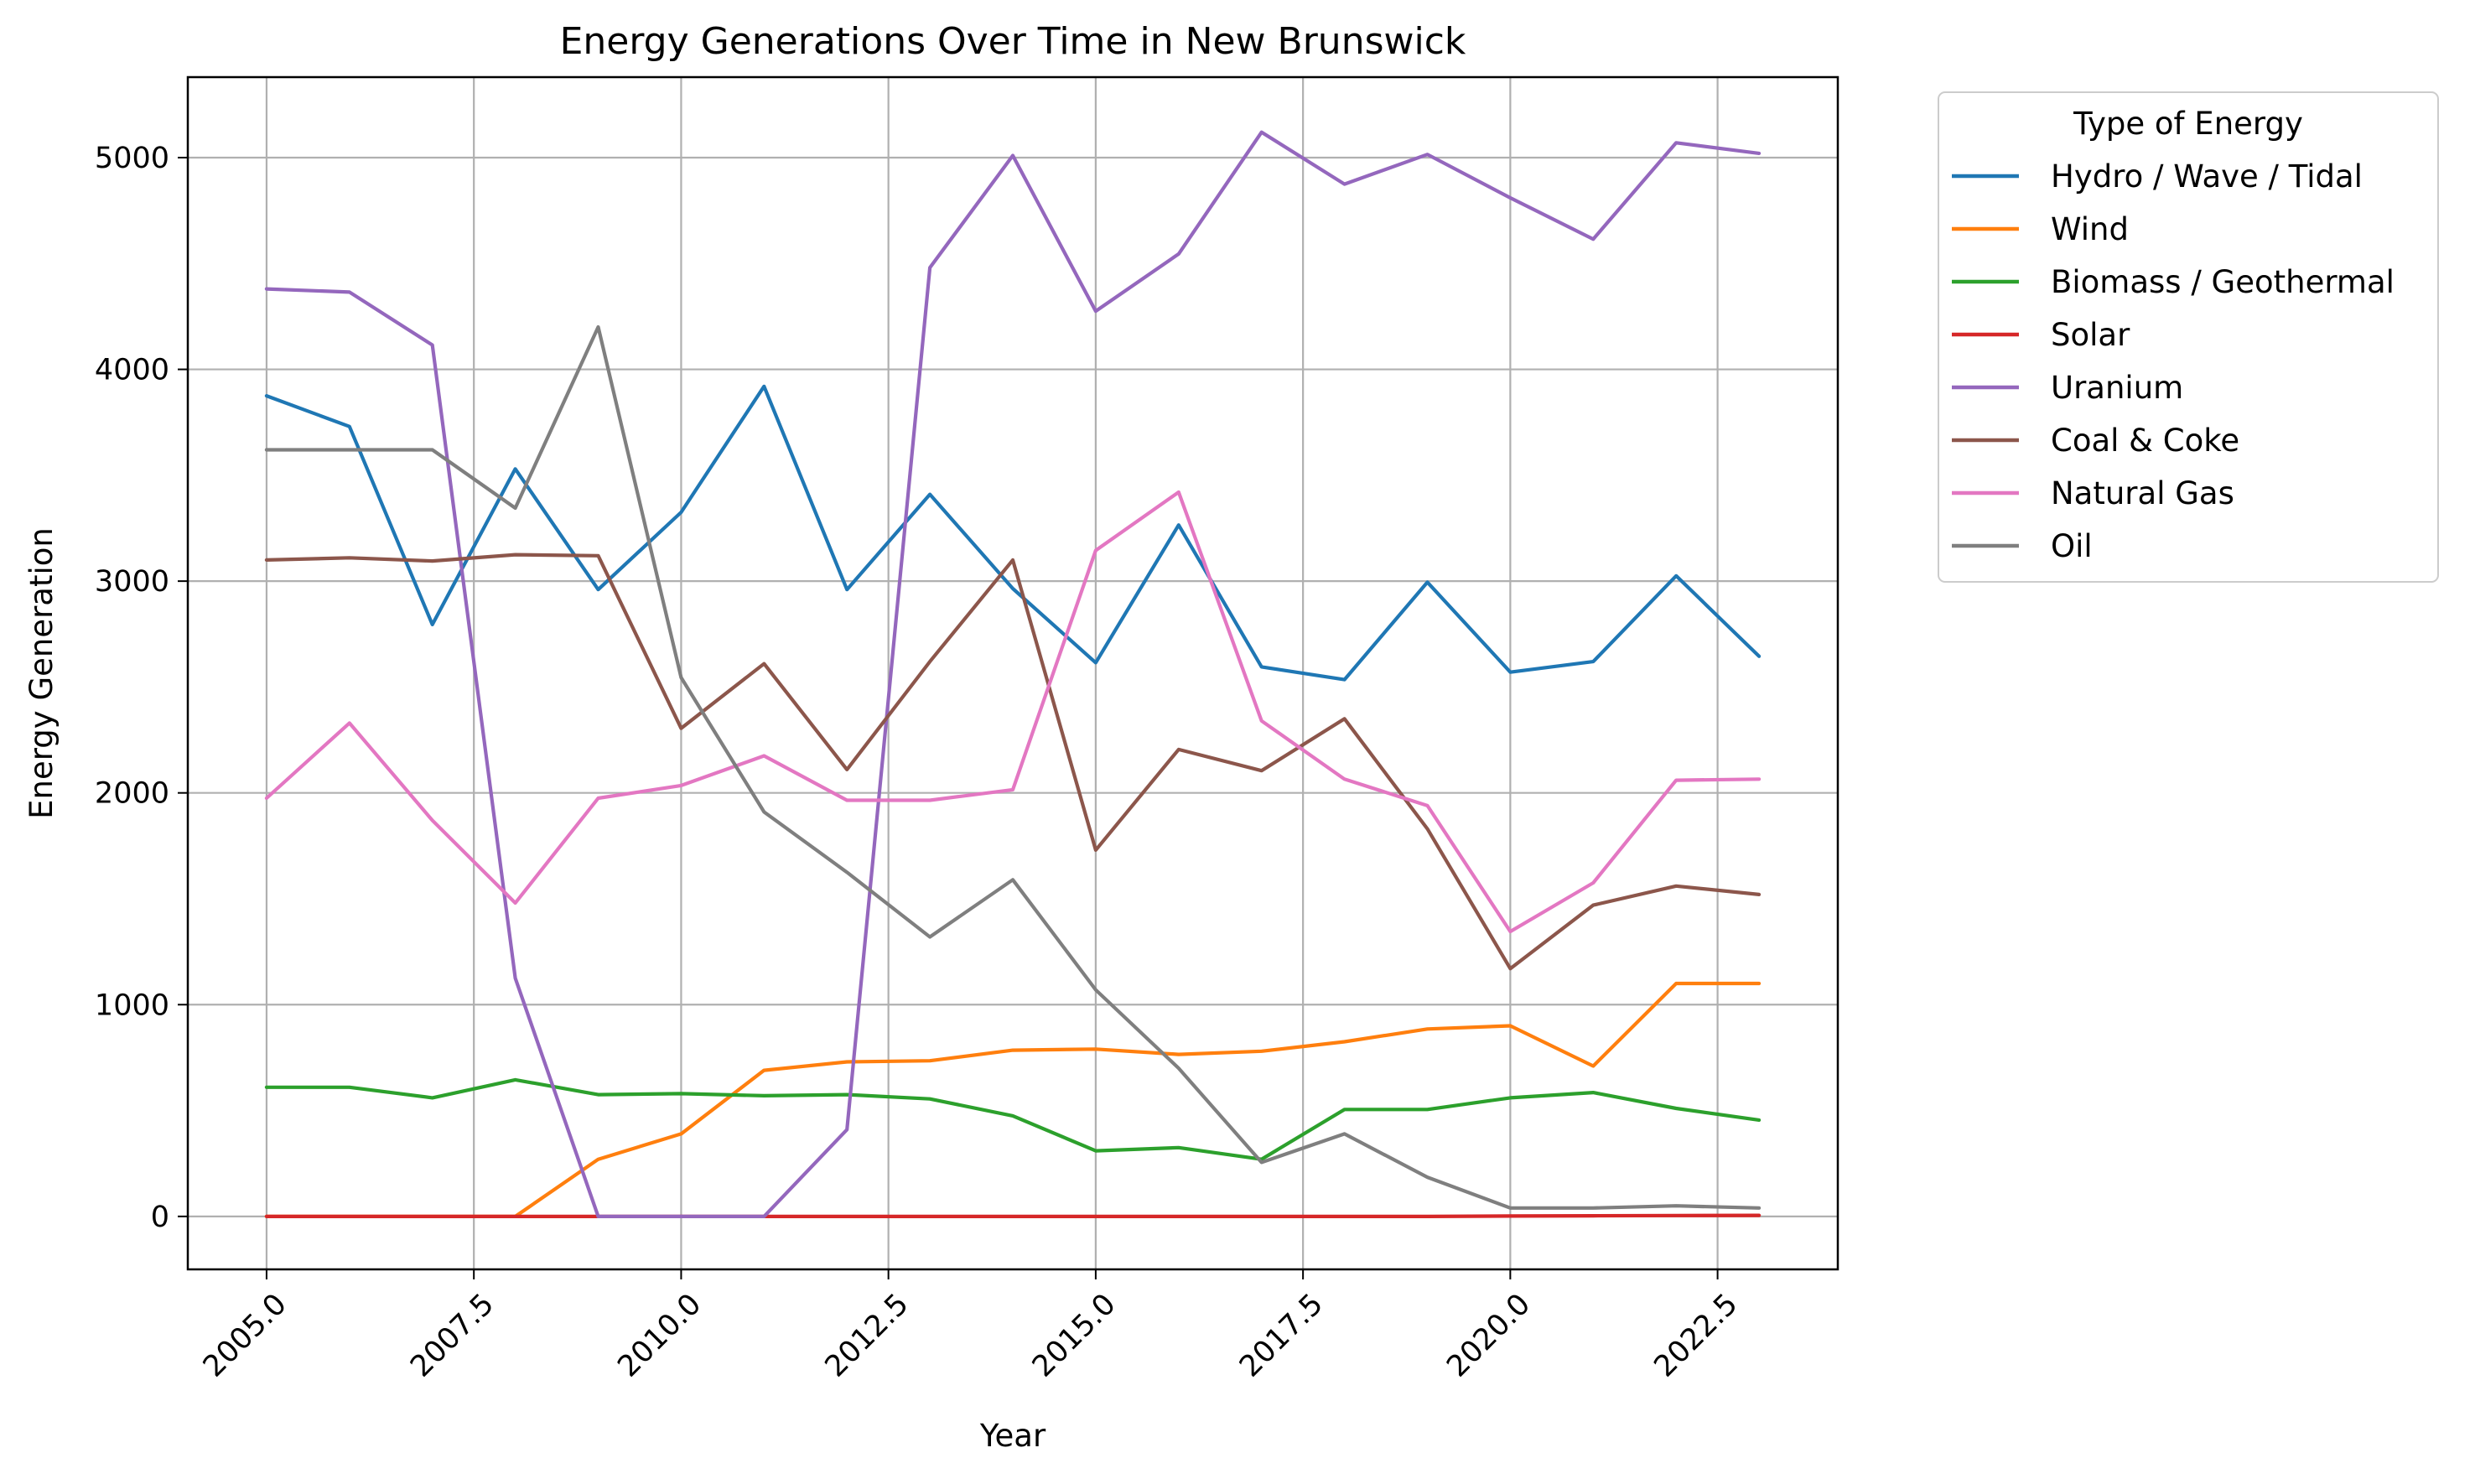 This screenshot has height=1484, width=2475. I want to click on y-tick-label: 0, so click(160, 1217).